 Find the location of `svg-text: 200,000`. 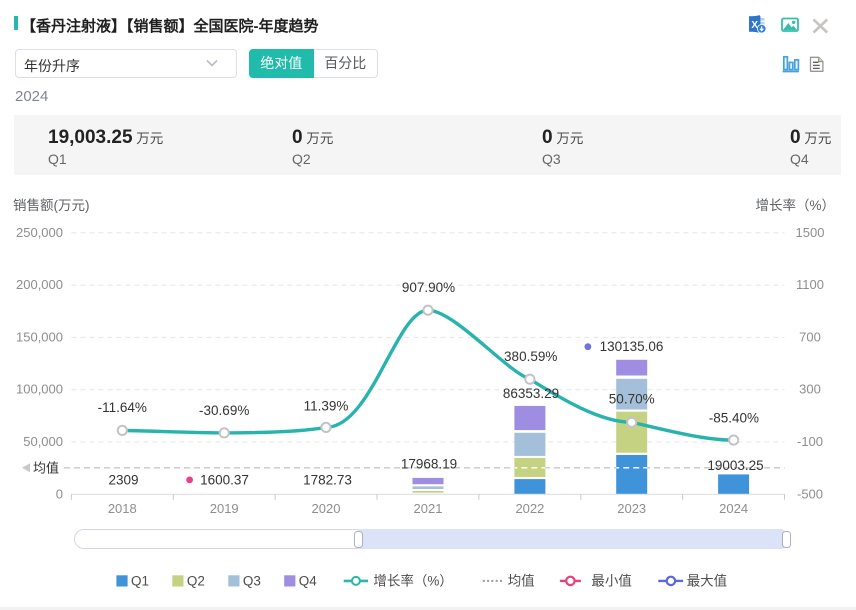

svg-text: 200,000 is located at coordinates (39, 284).